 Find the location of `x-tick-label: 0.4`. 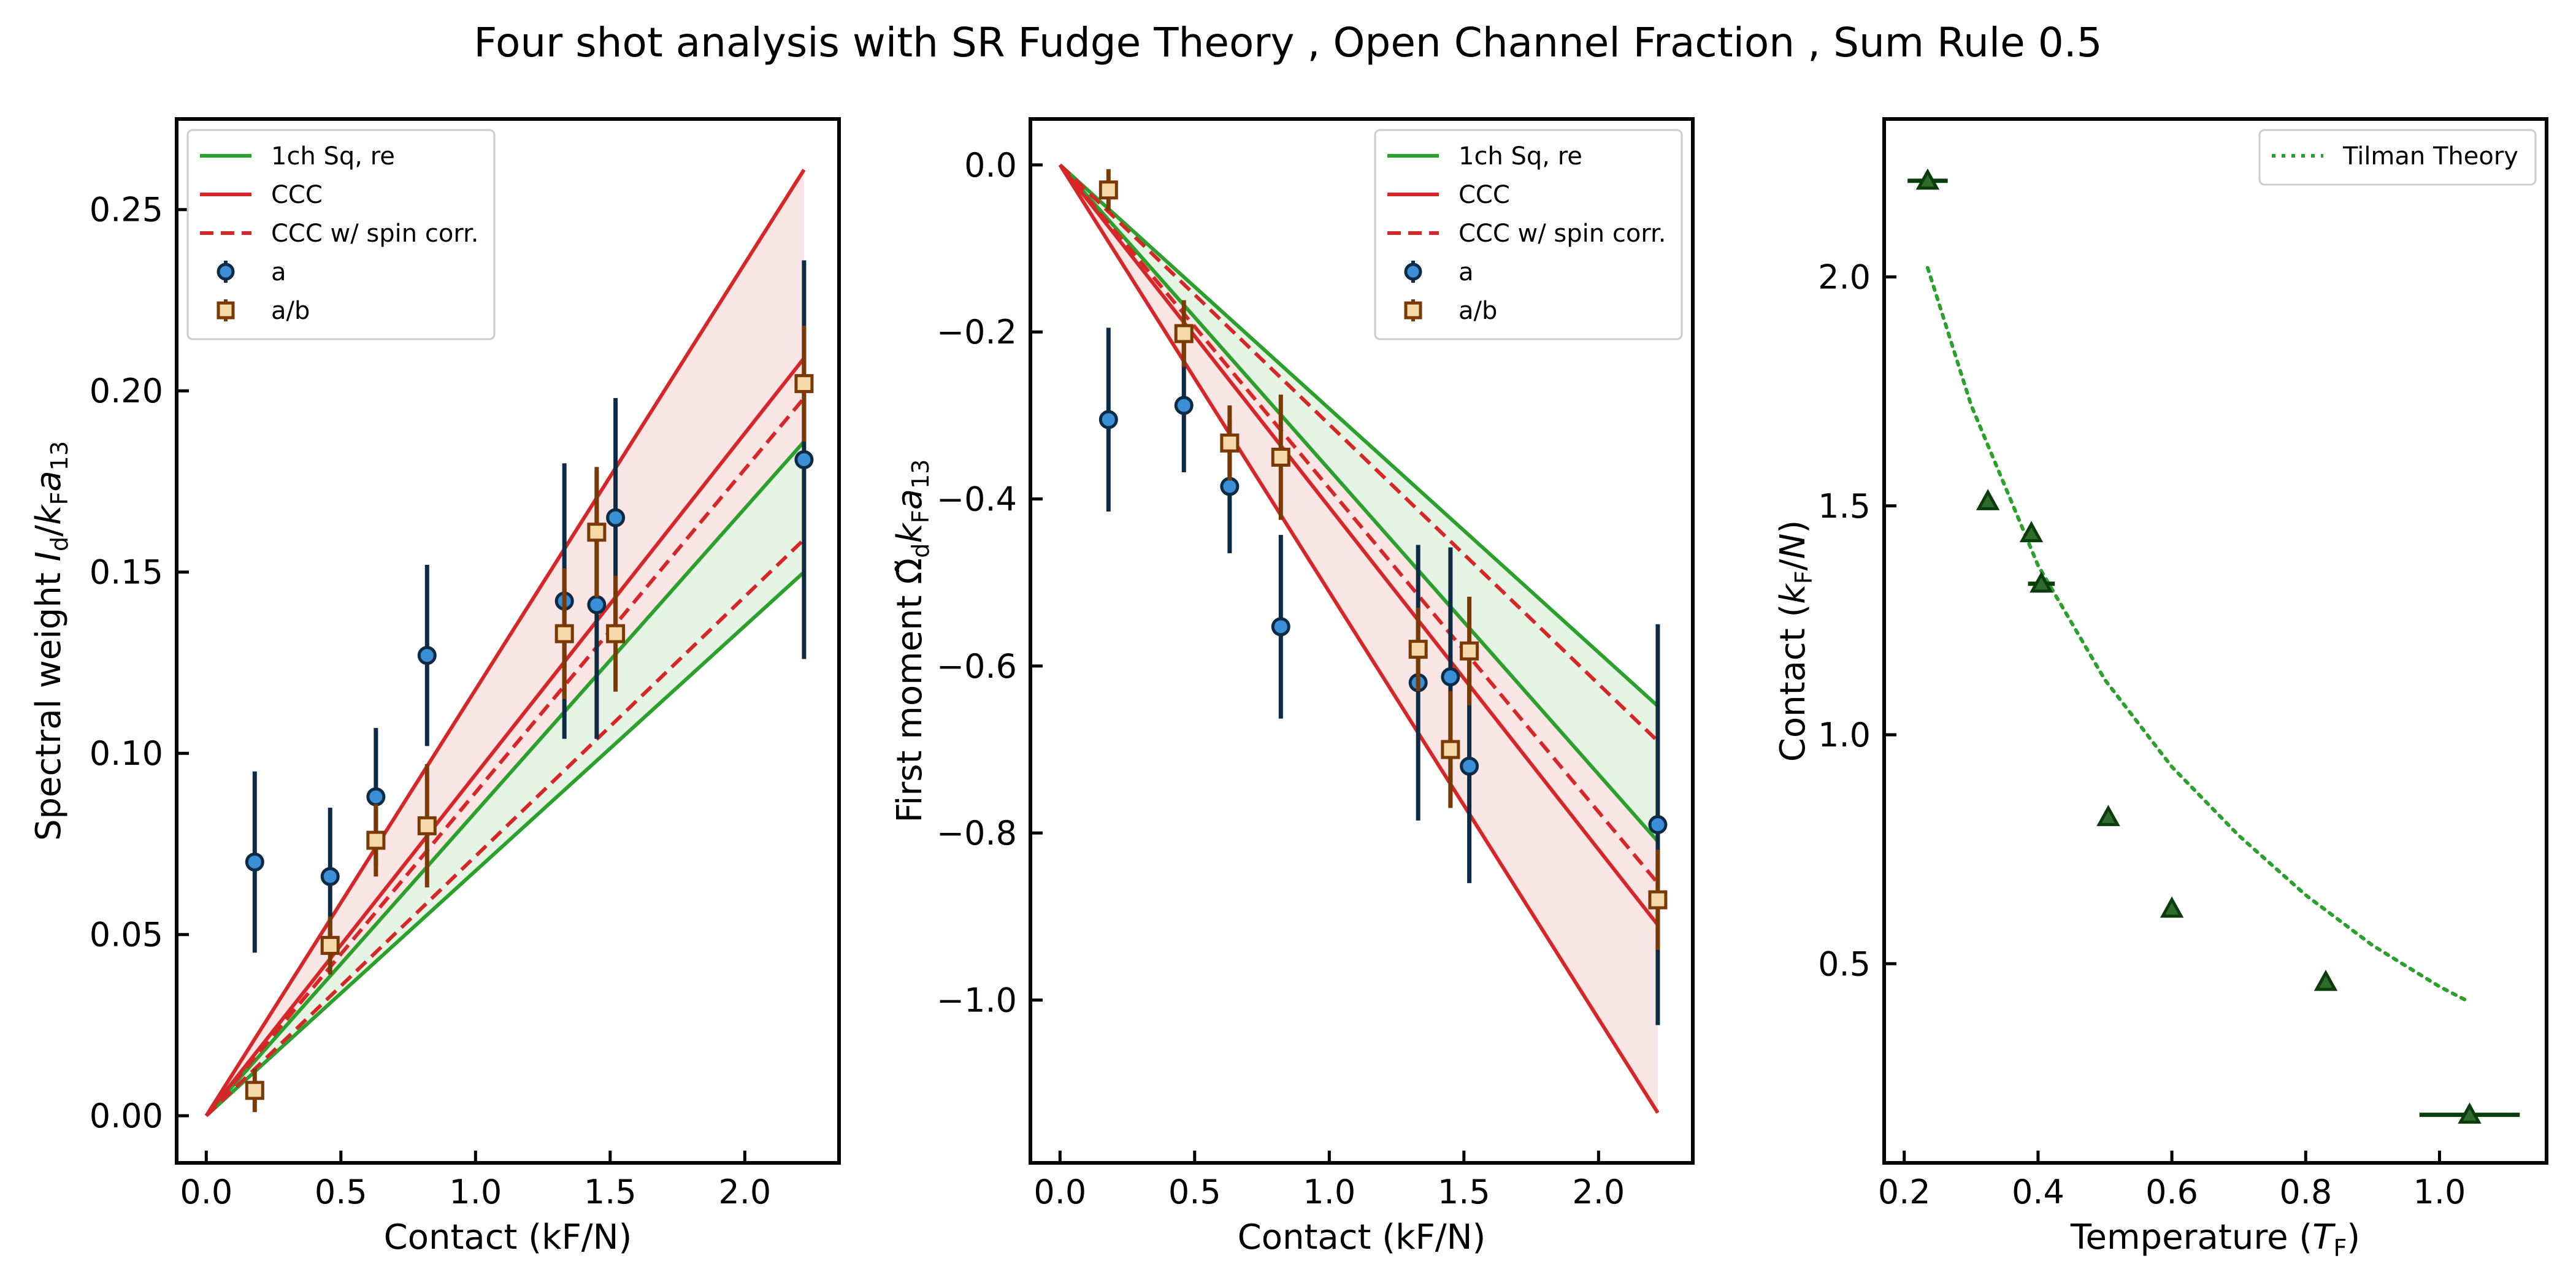

x-tick-label: 0.4 is located at coordinates (2038, 1192).